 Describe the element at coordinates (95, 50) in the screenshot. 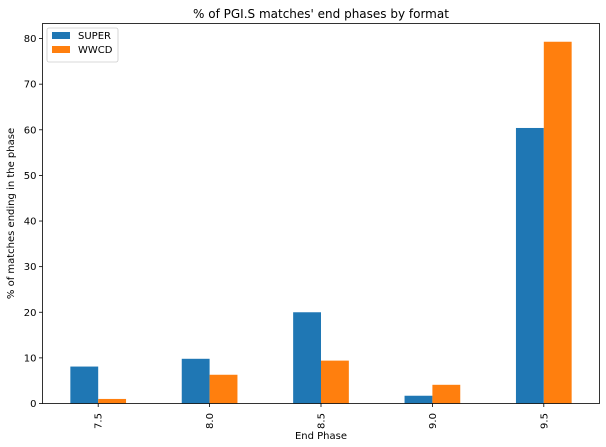

I see `legend-label-wwcd: WWCD` at that location.